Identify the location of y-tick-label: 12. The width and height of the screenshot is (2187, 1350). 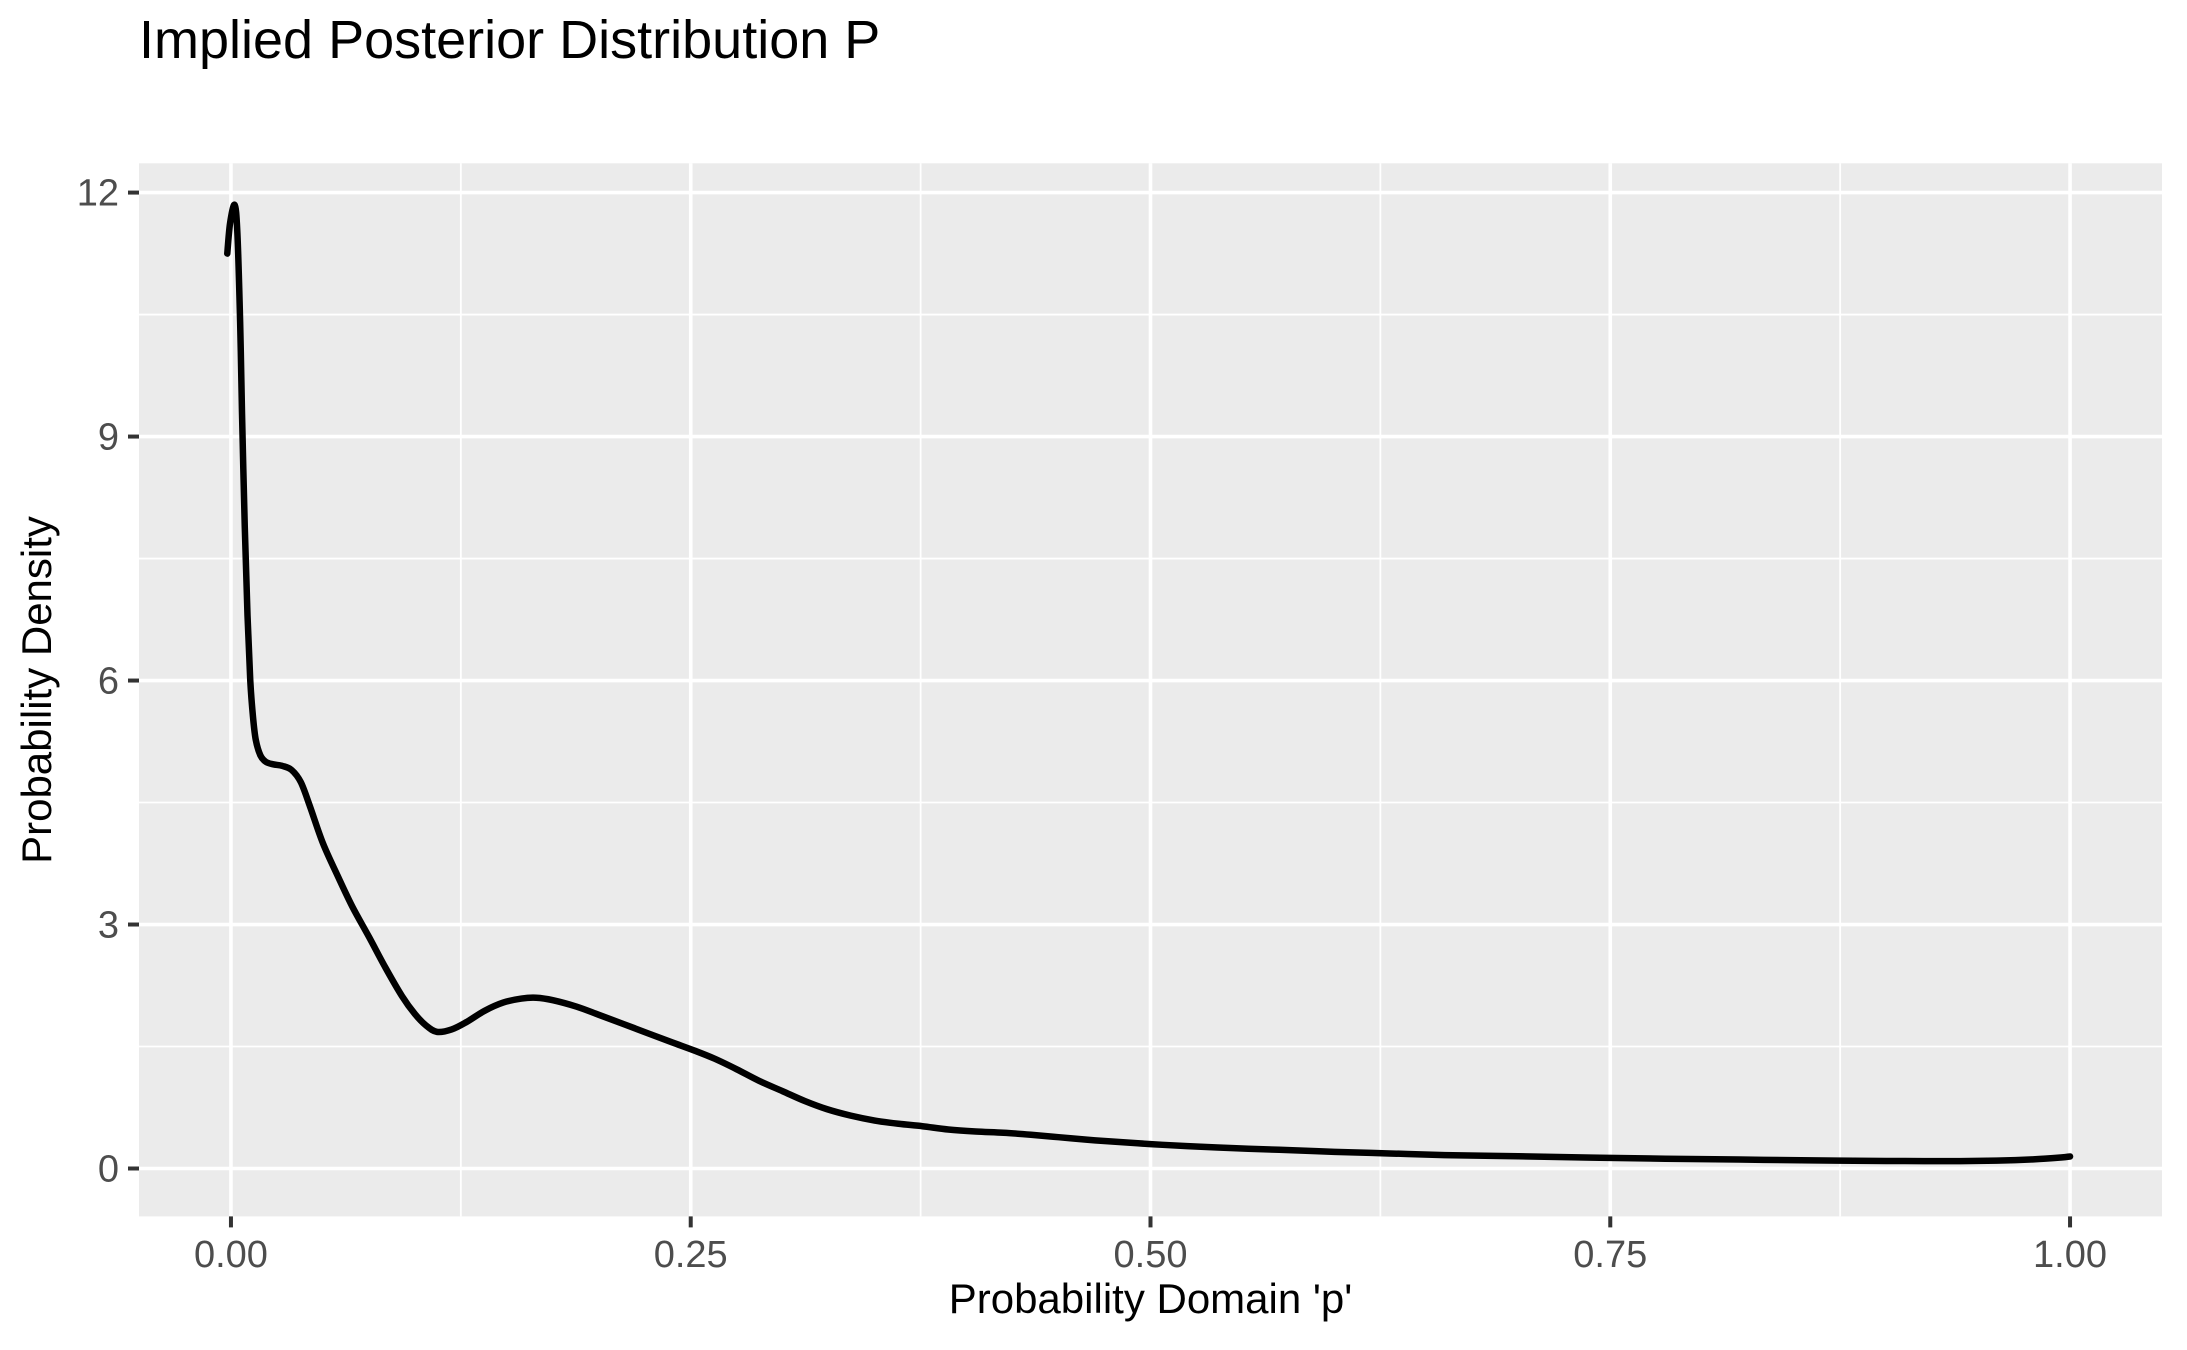
(98, 194).